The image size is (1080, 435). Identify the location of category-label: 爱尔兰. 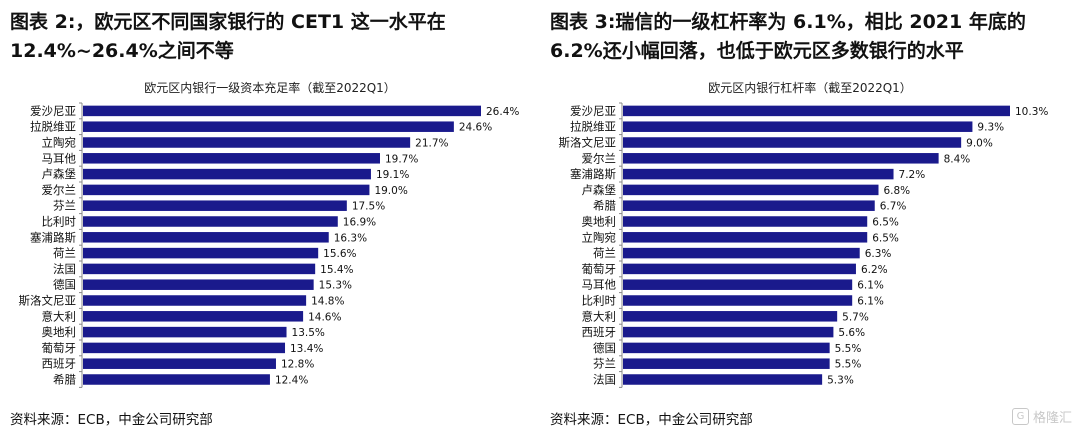
(59, 190).